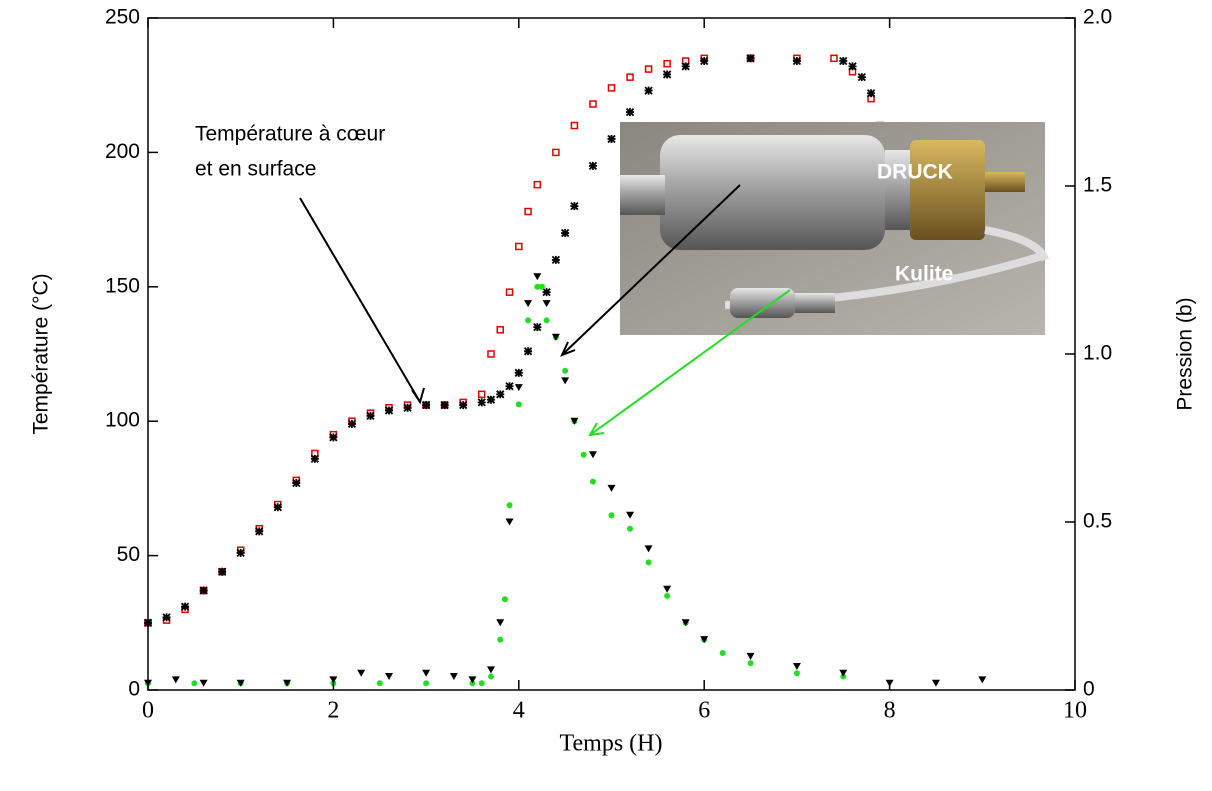  What do you see at coordinates (1097, 353) in the screenshot?
I see `y2-tick-label: 1.0` at bounding box center [1097, 353].